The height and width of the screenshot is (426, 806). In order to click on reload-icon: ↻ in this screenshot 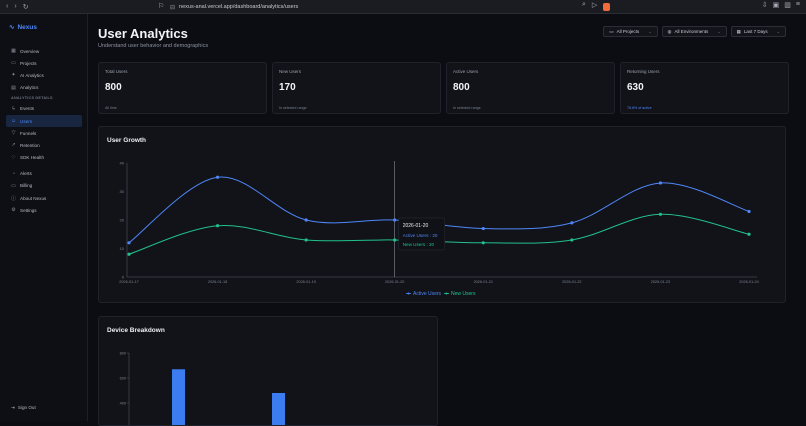, I will do `click(25, 7)`.